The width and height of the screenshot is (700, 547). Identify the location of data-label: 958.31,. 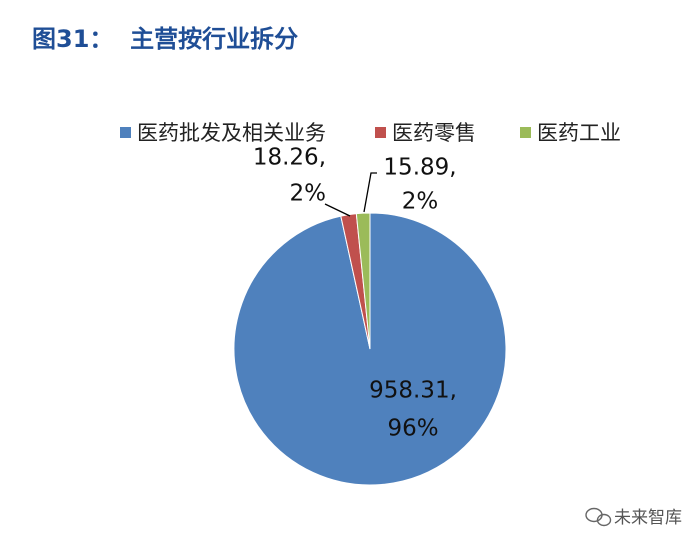
(413, 391).